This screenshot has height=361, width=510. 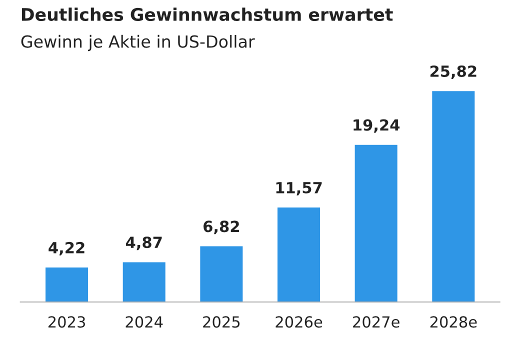 I want to click on data-label: 25,82, so click(x=453, y=72).